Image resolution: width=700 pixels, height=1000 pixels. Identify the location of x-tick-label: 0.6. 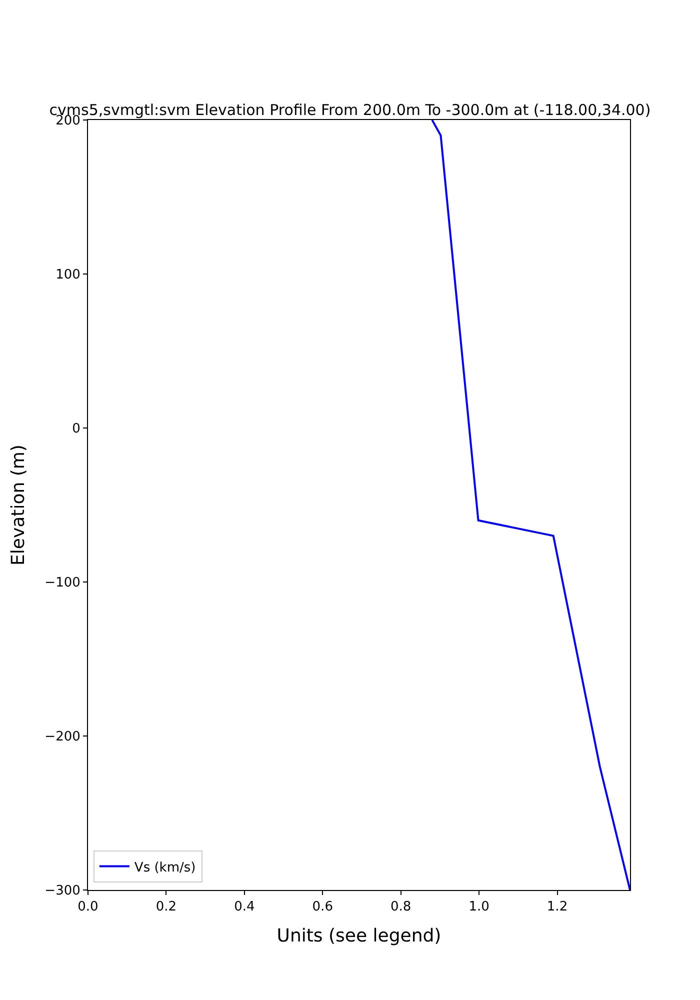
(322, 907).